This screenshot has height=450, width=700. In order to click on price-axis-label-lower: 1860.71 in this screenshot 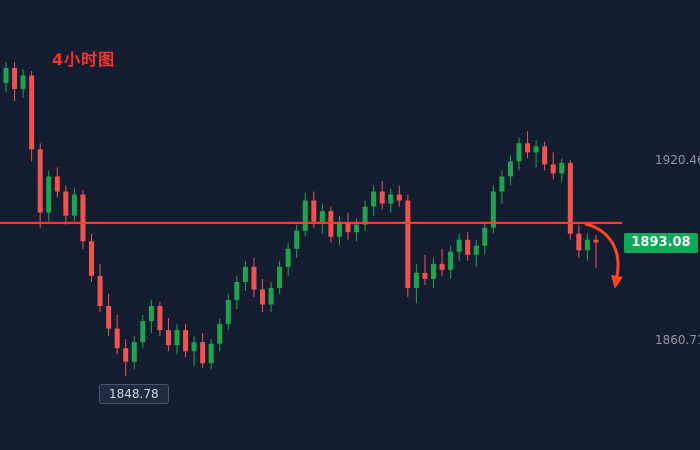, I will do `click(677, 340)`.